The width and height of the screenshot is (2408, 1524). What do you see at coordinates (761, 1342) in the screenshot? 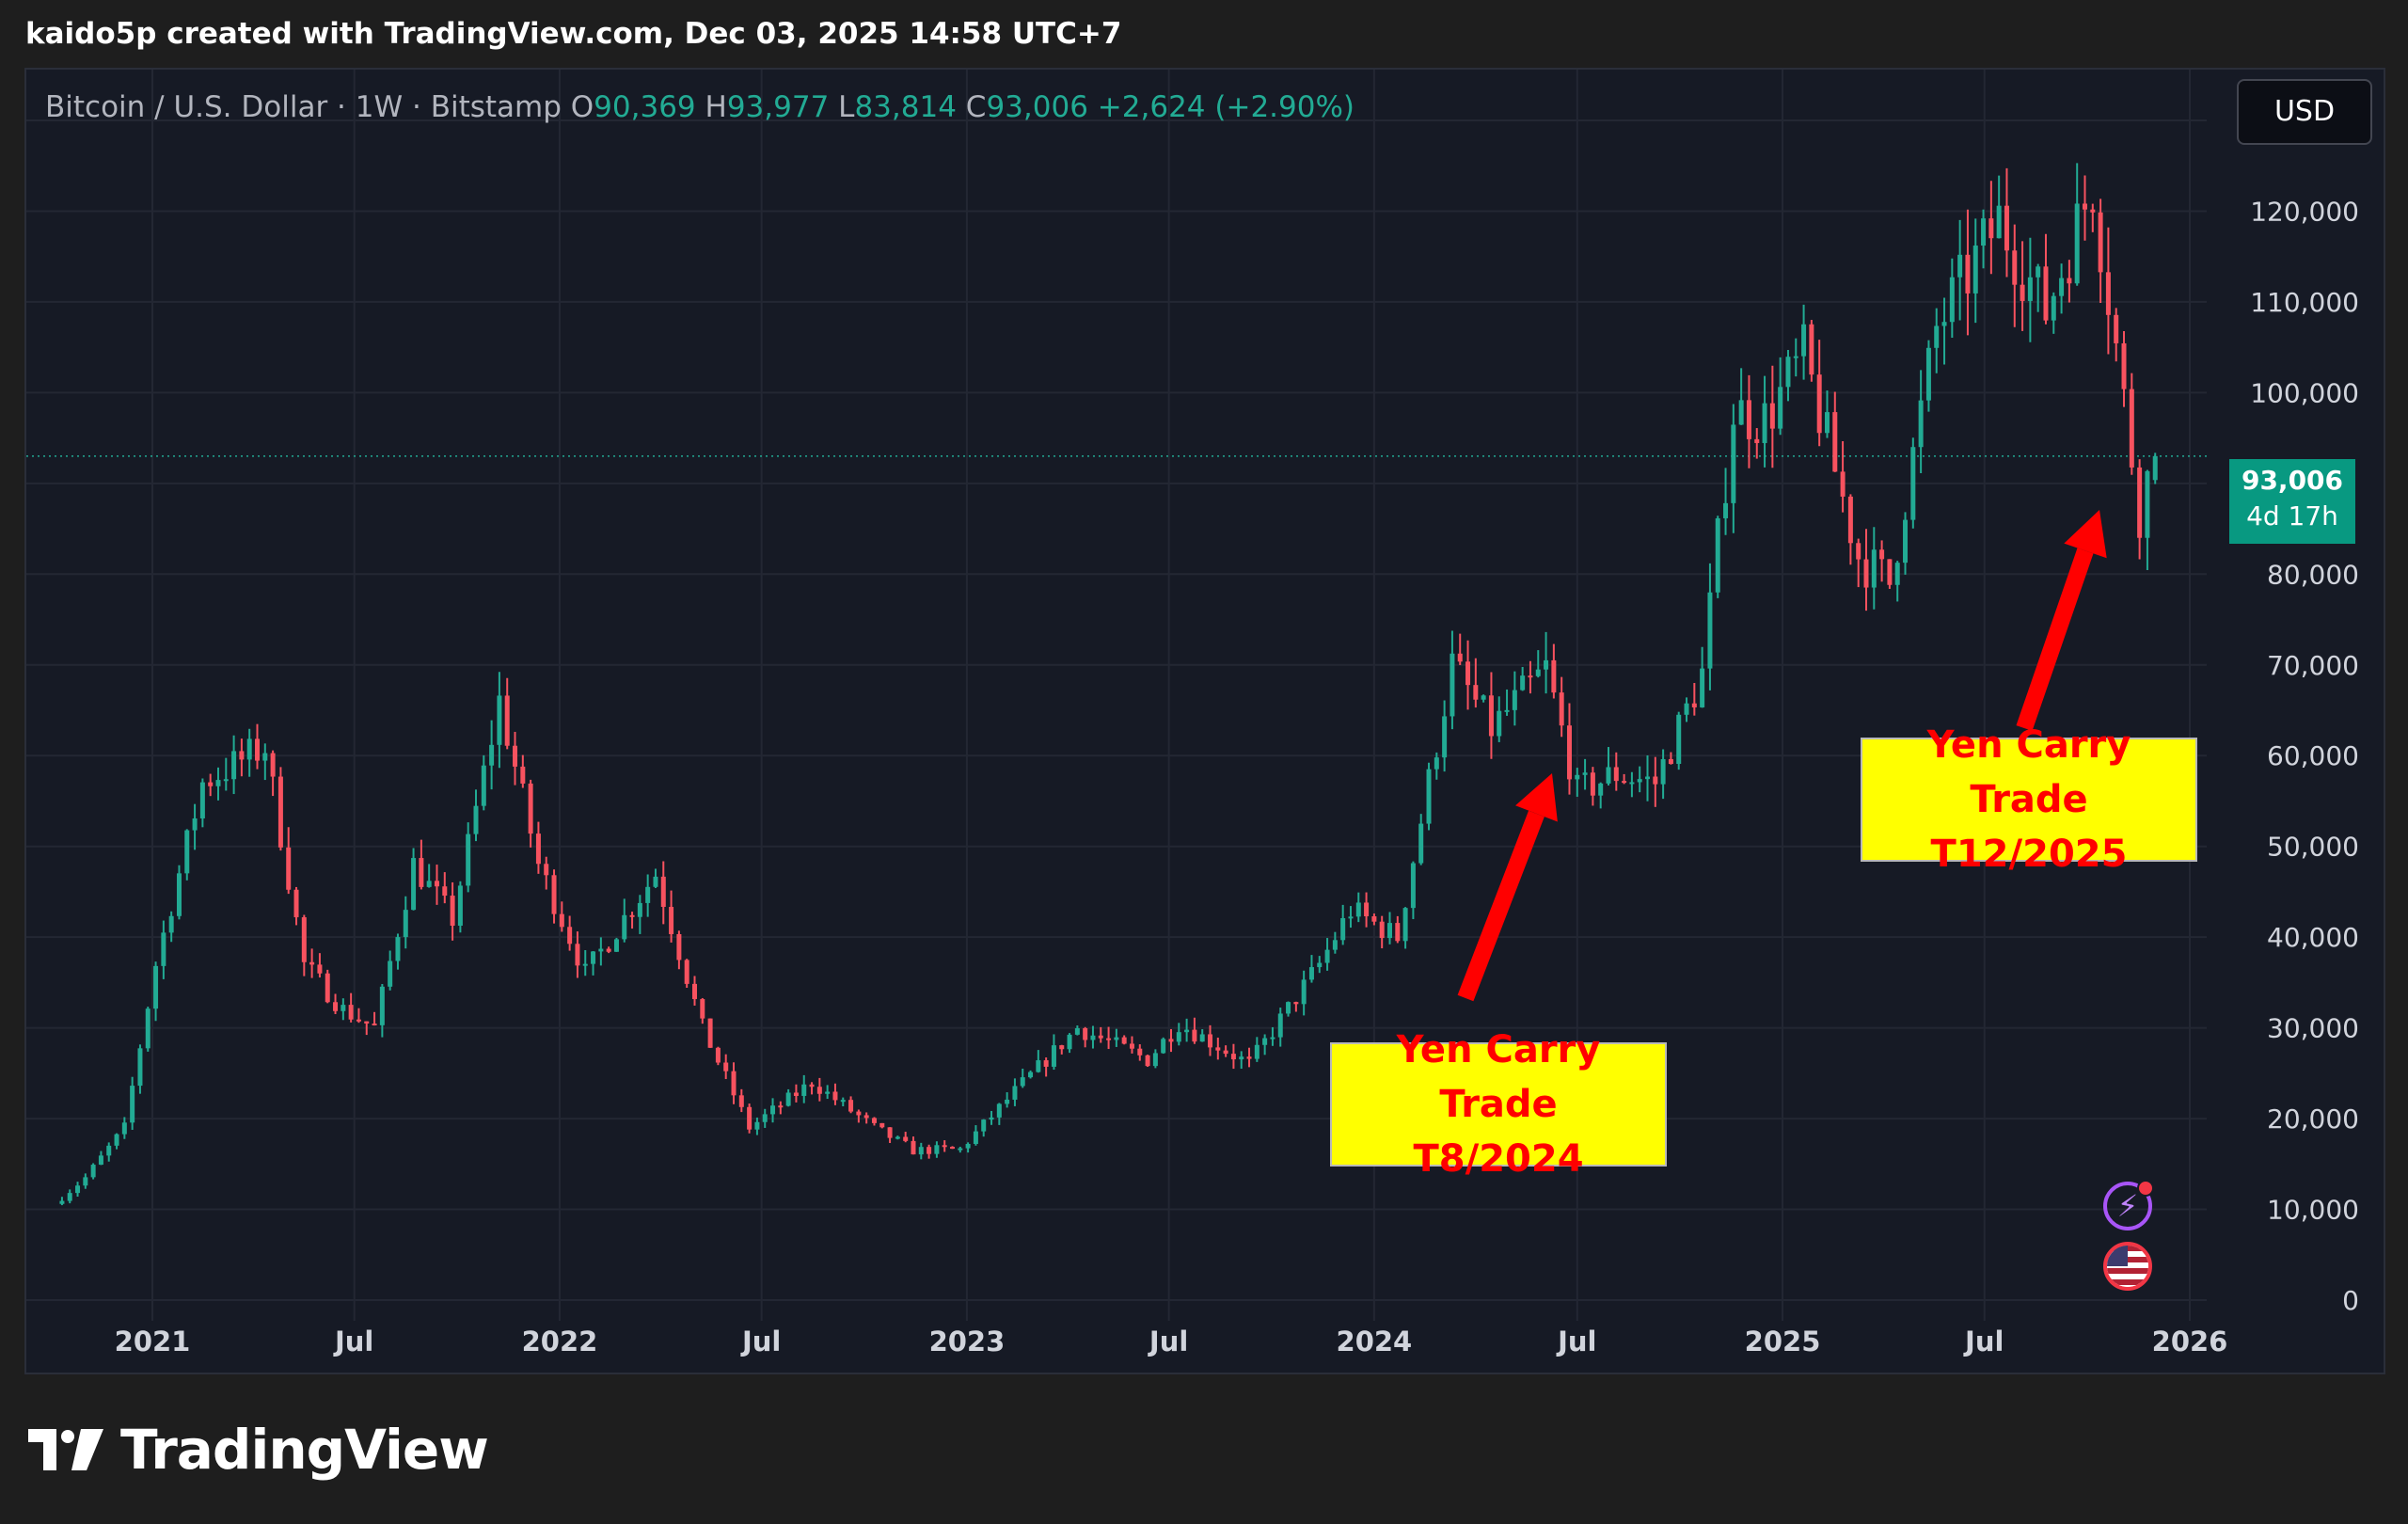
I see `time-tick-label: Jul` at bounding box center [761, 1342].